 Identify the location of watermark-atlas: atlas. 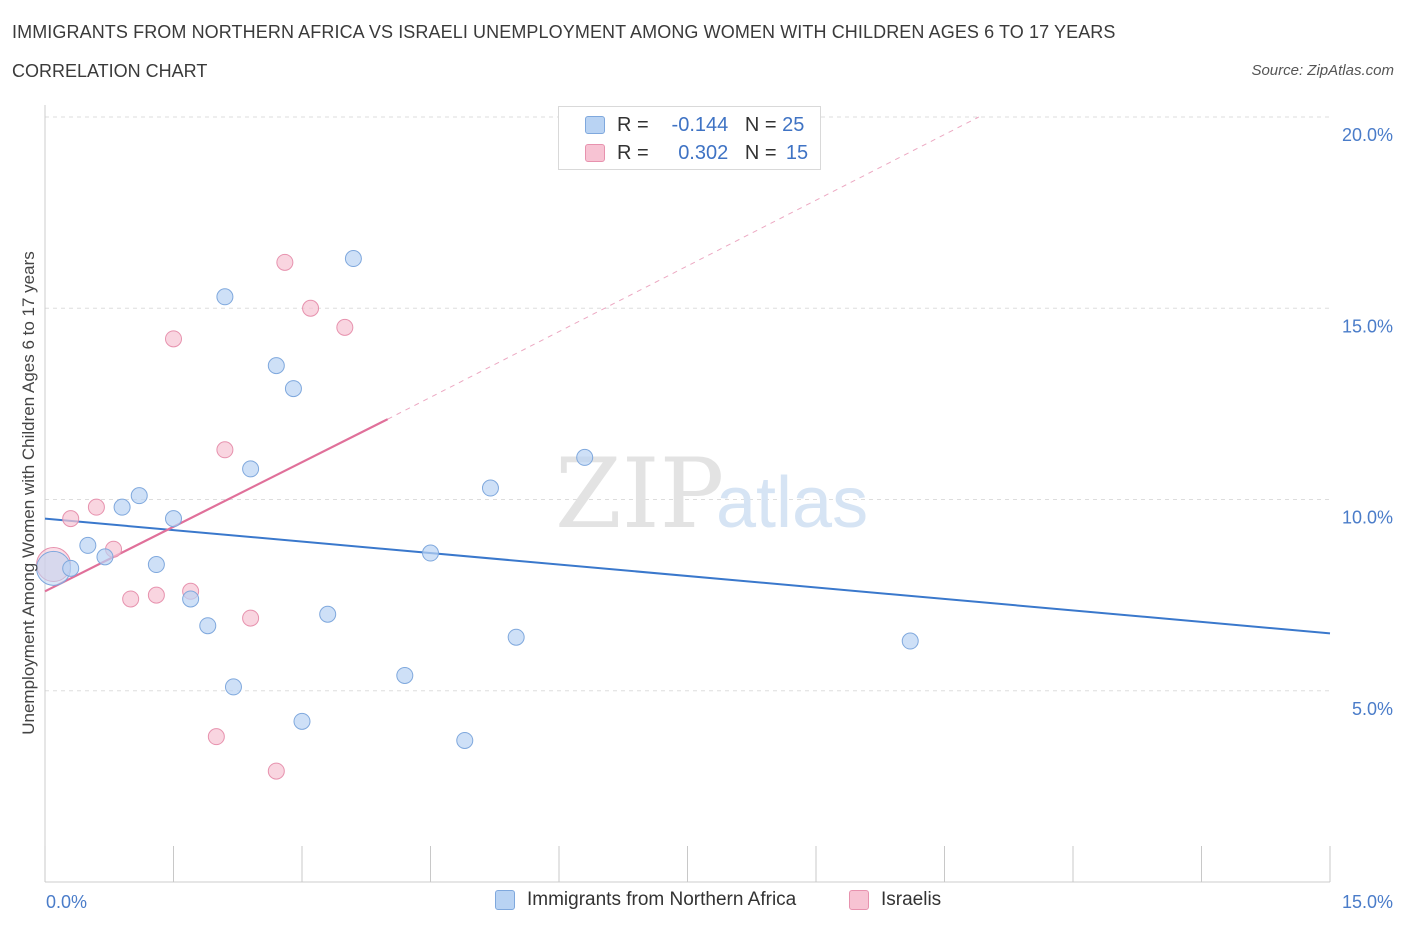
(792, 503).